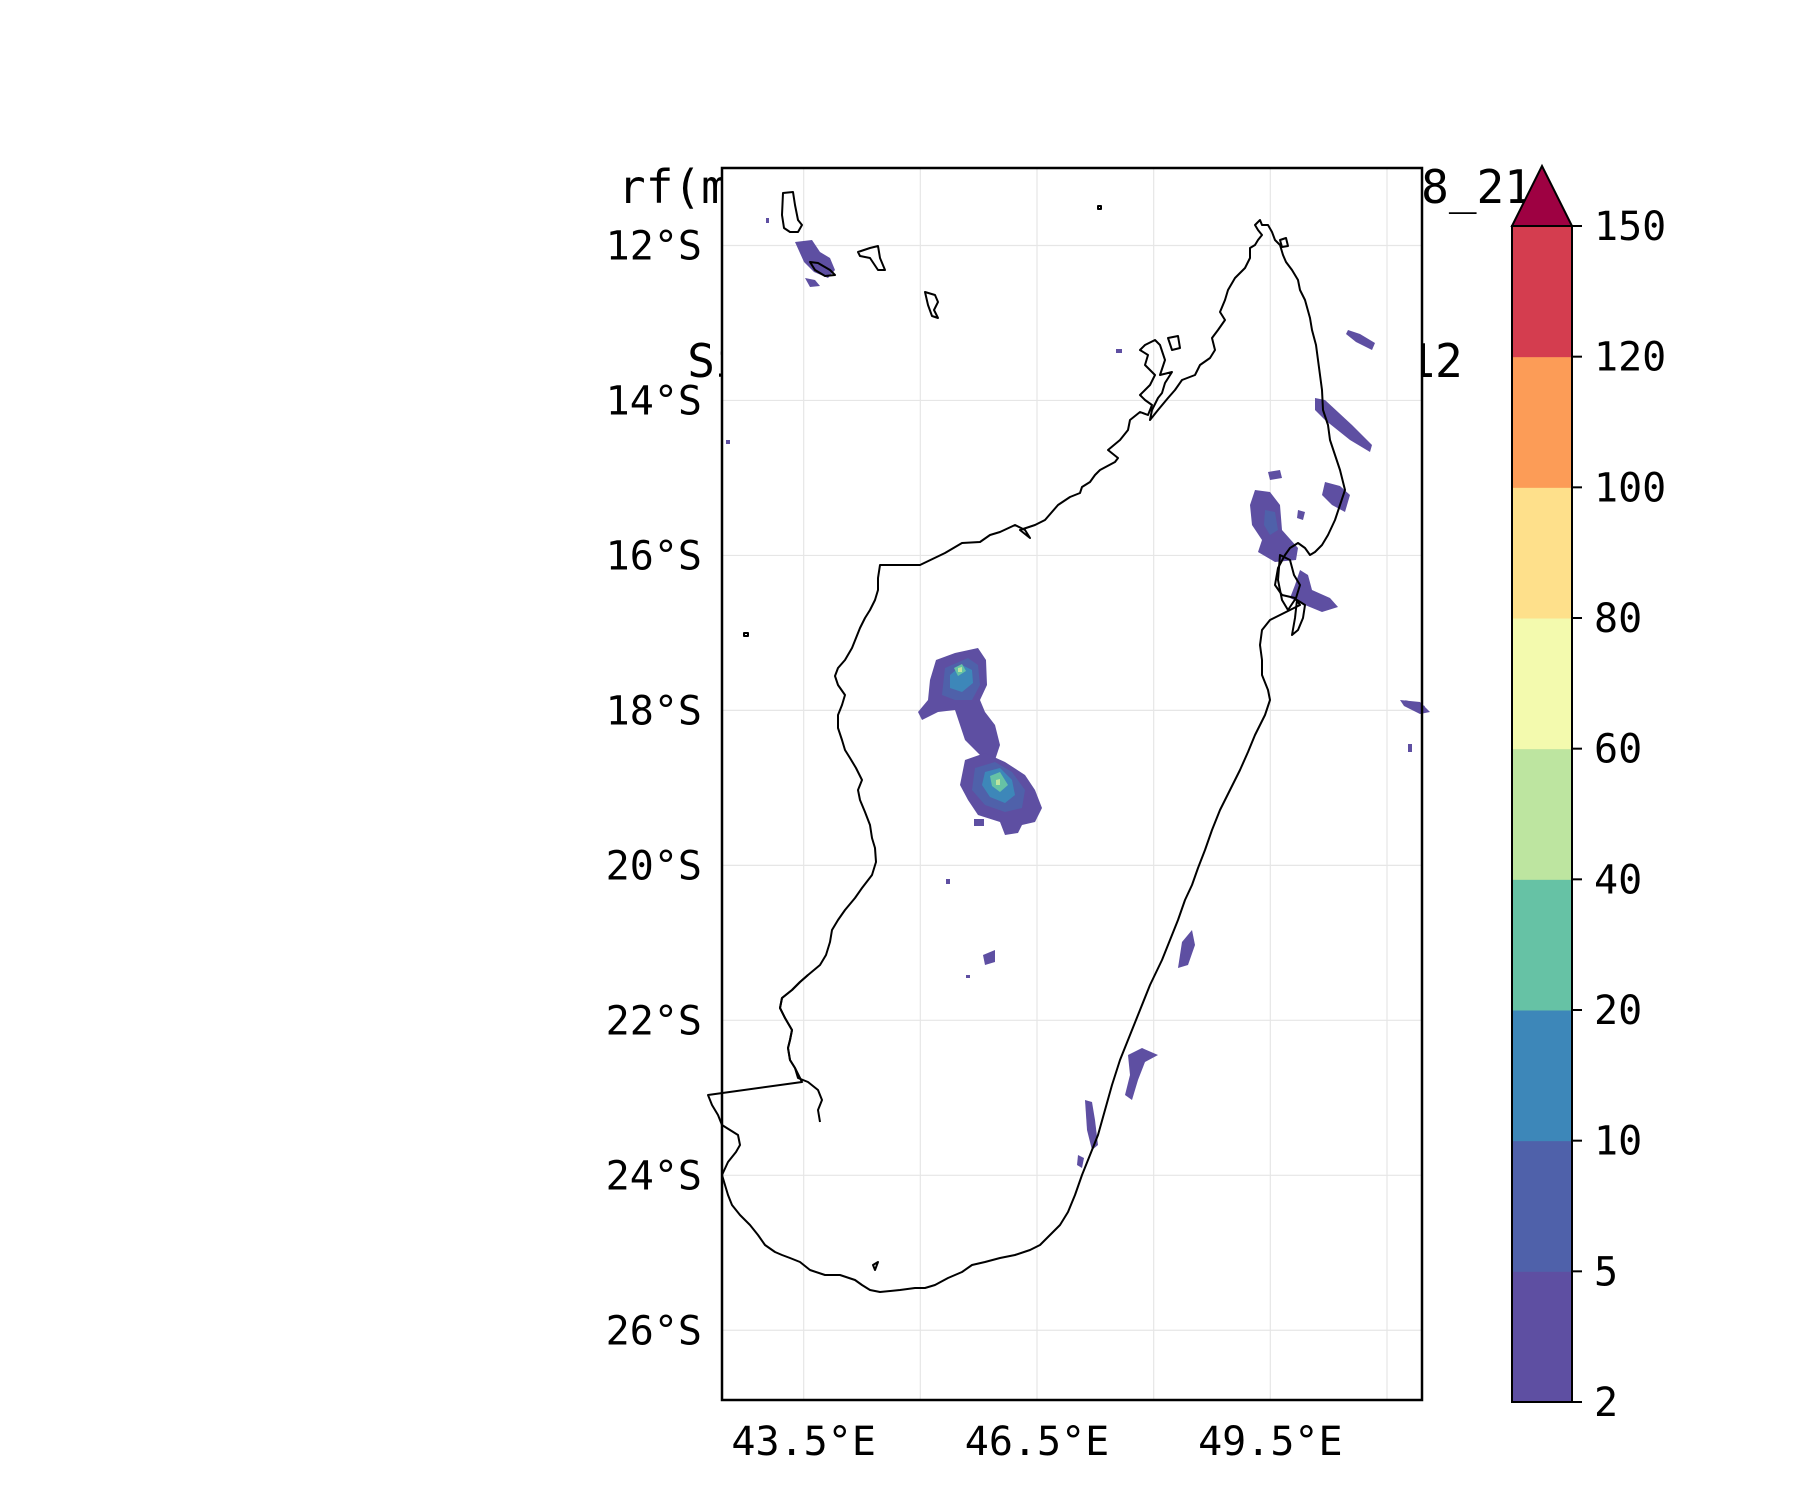  Describe the element at coordinates (801, 1048) in the screenshot. I see `madagascar-west-coast` at that location.